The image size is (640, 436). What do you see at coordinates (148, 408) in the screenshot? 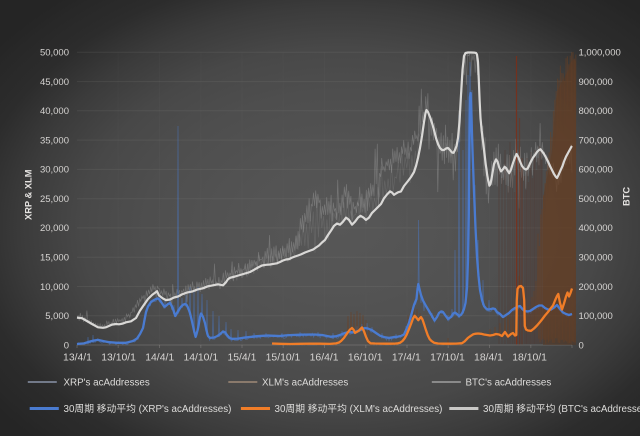
I see `svg-text: 30周期 移动平均 (XRP's acAddresses)` at bounding box center [148, 408].